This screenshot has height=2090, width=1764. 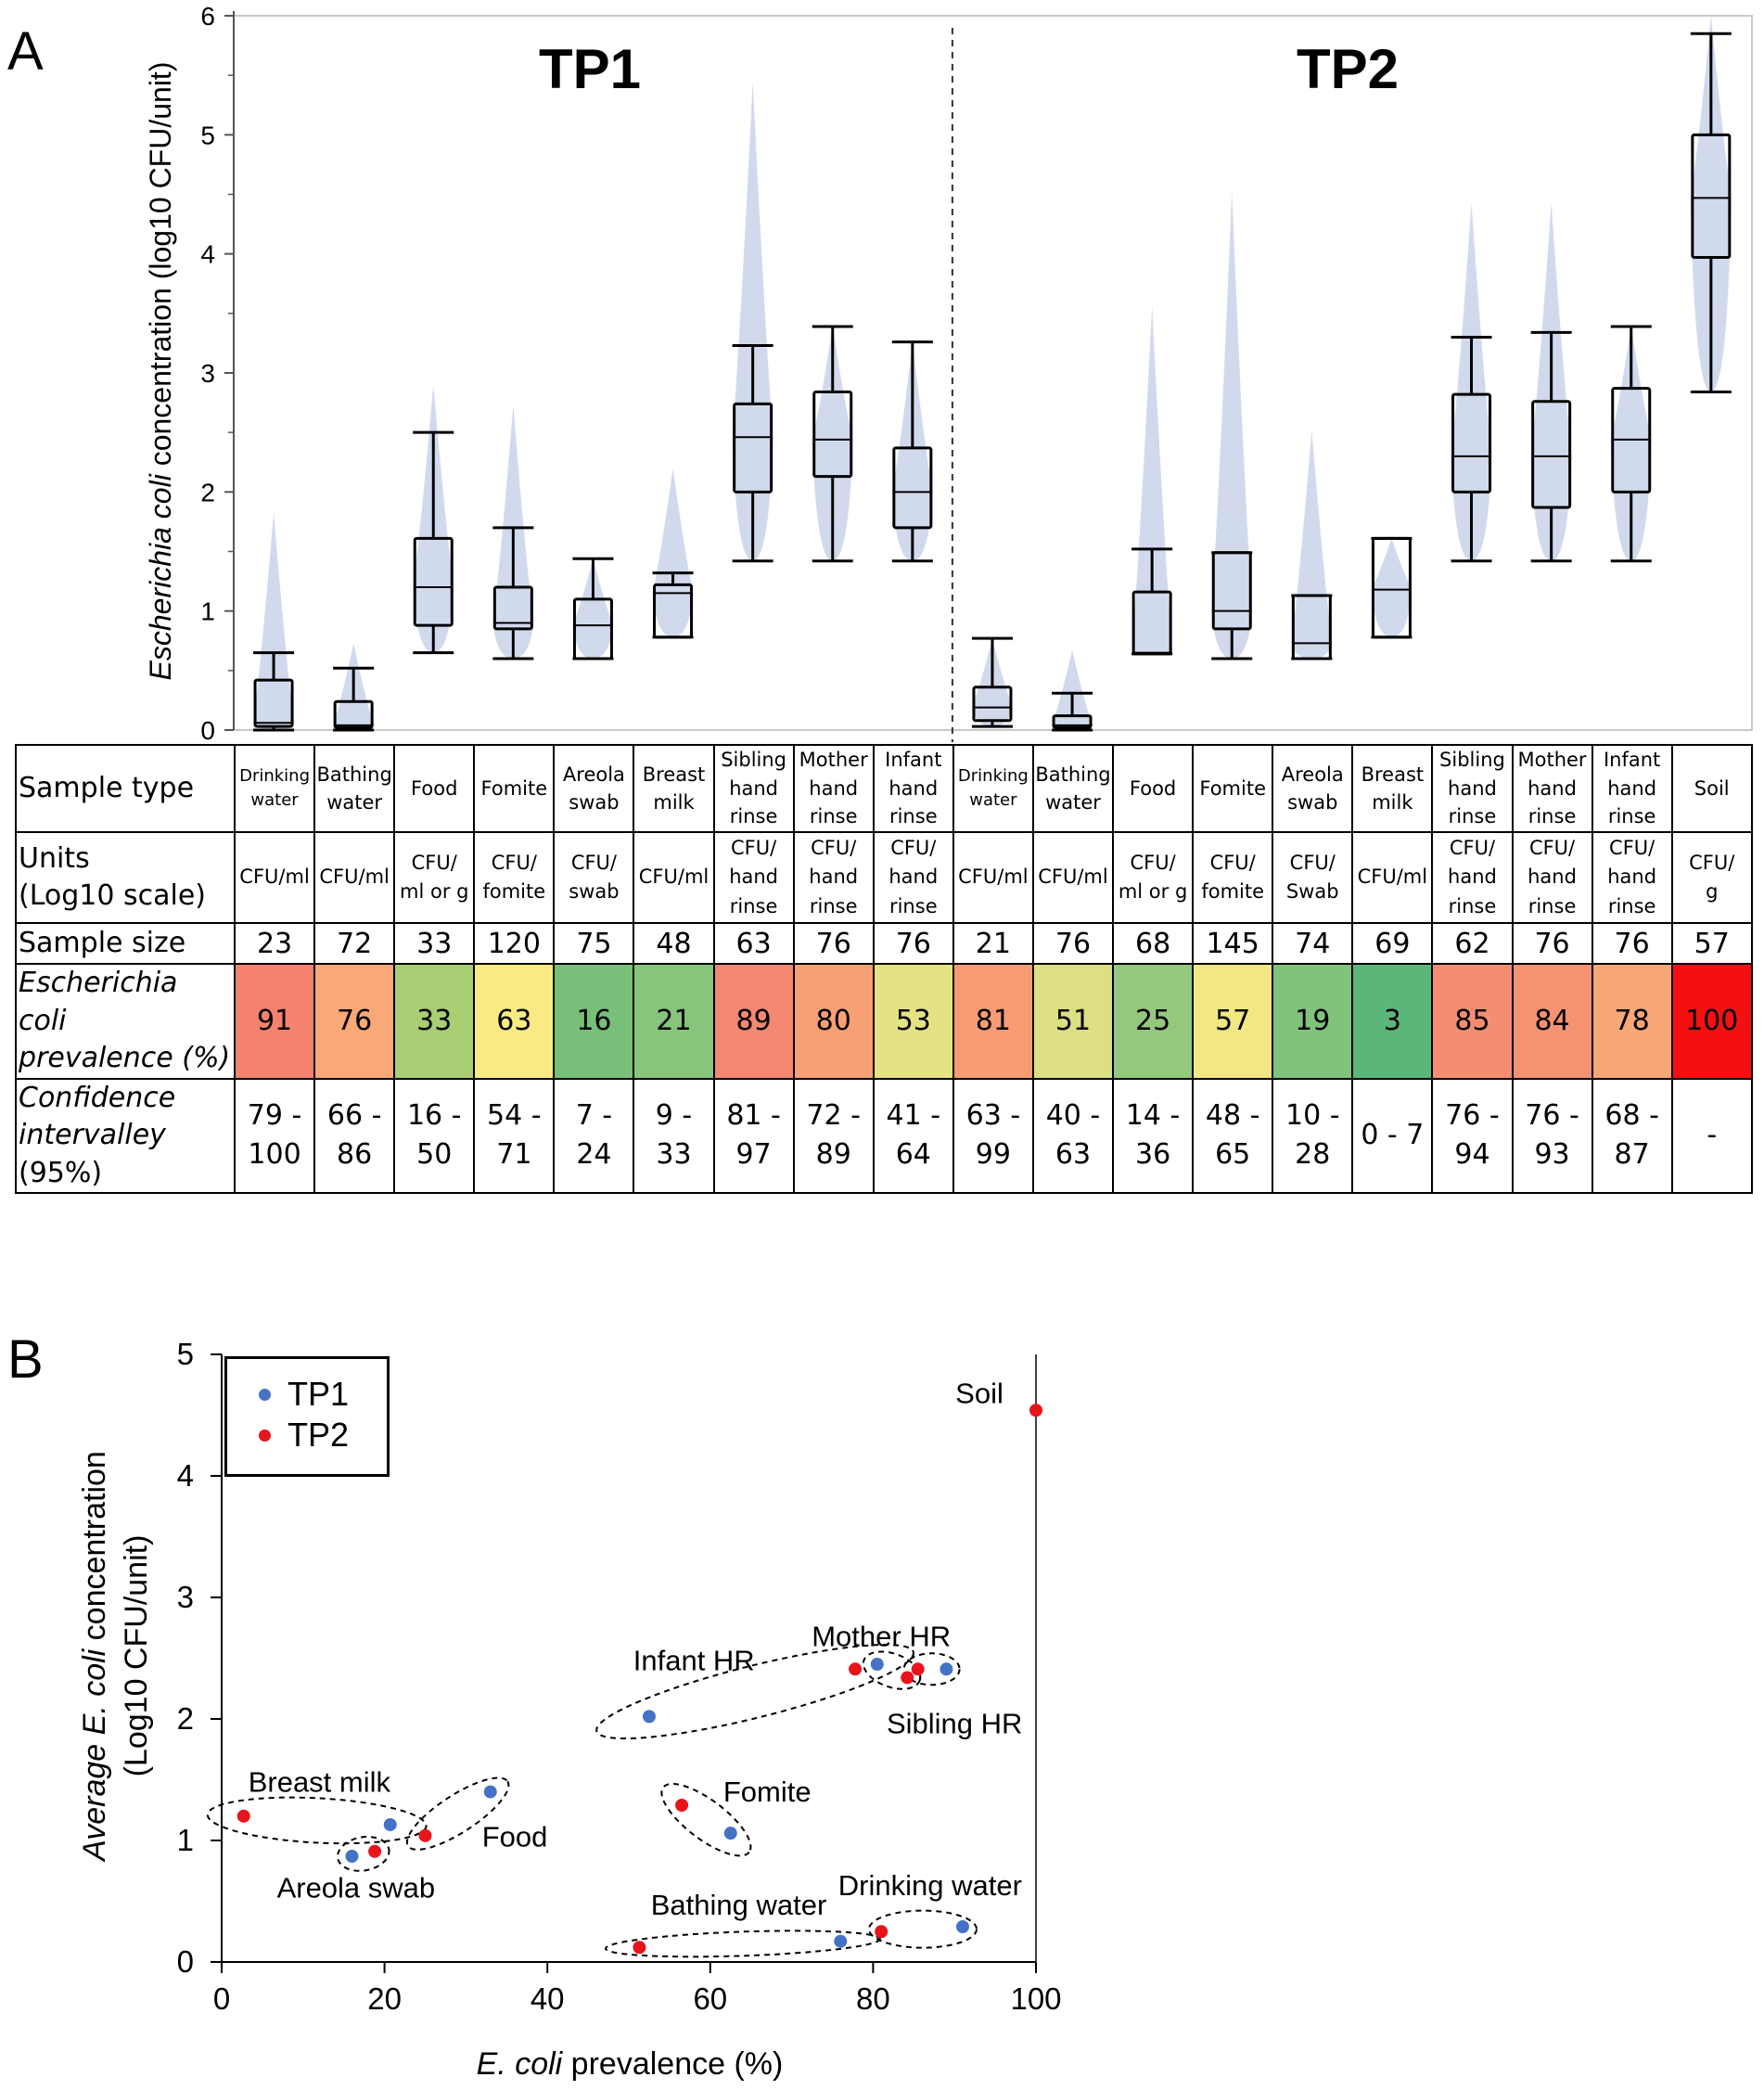 I want to click on sample-type-value: Drinking water, so click(x=275, y=787).